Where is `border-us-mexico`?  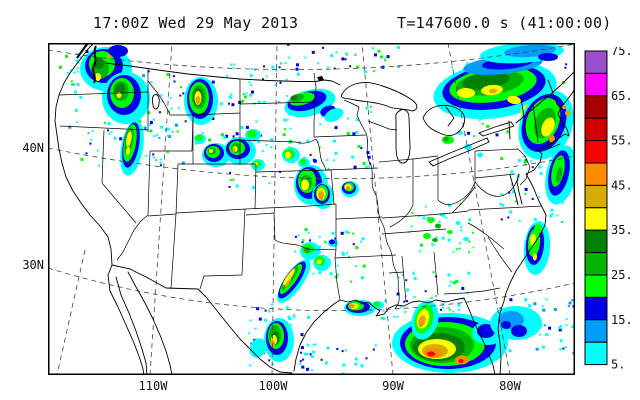 border-us-mexico is located at coordinates (202, 319).